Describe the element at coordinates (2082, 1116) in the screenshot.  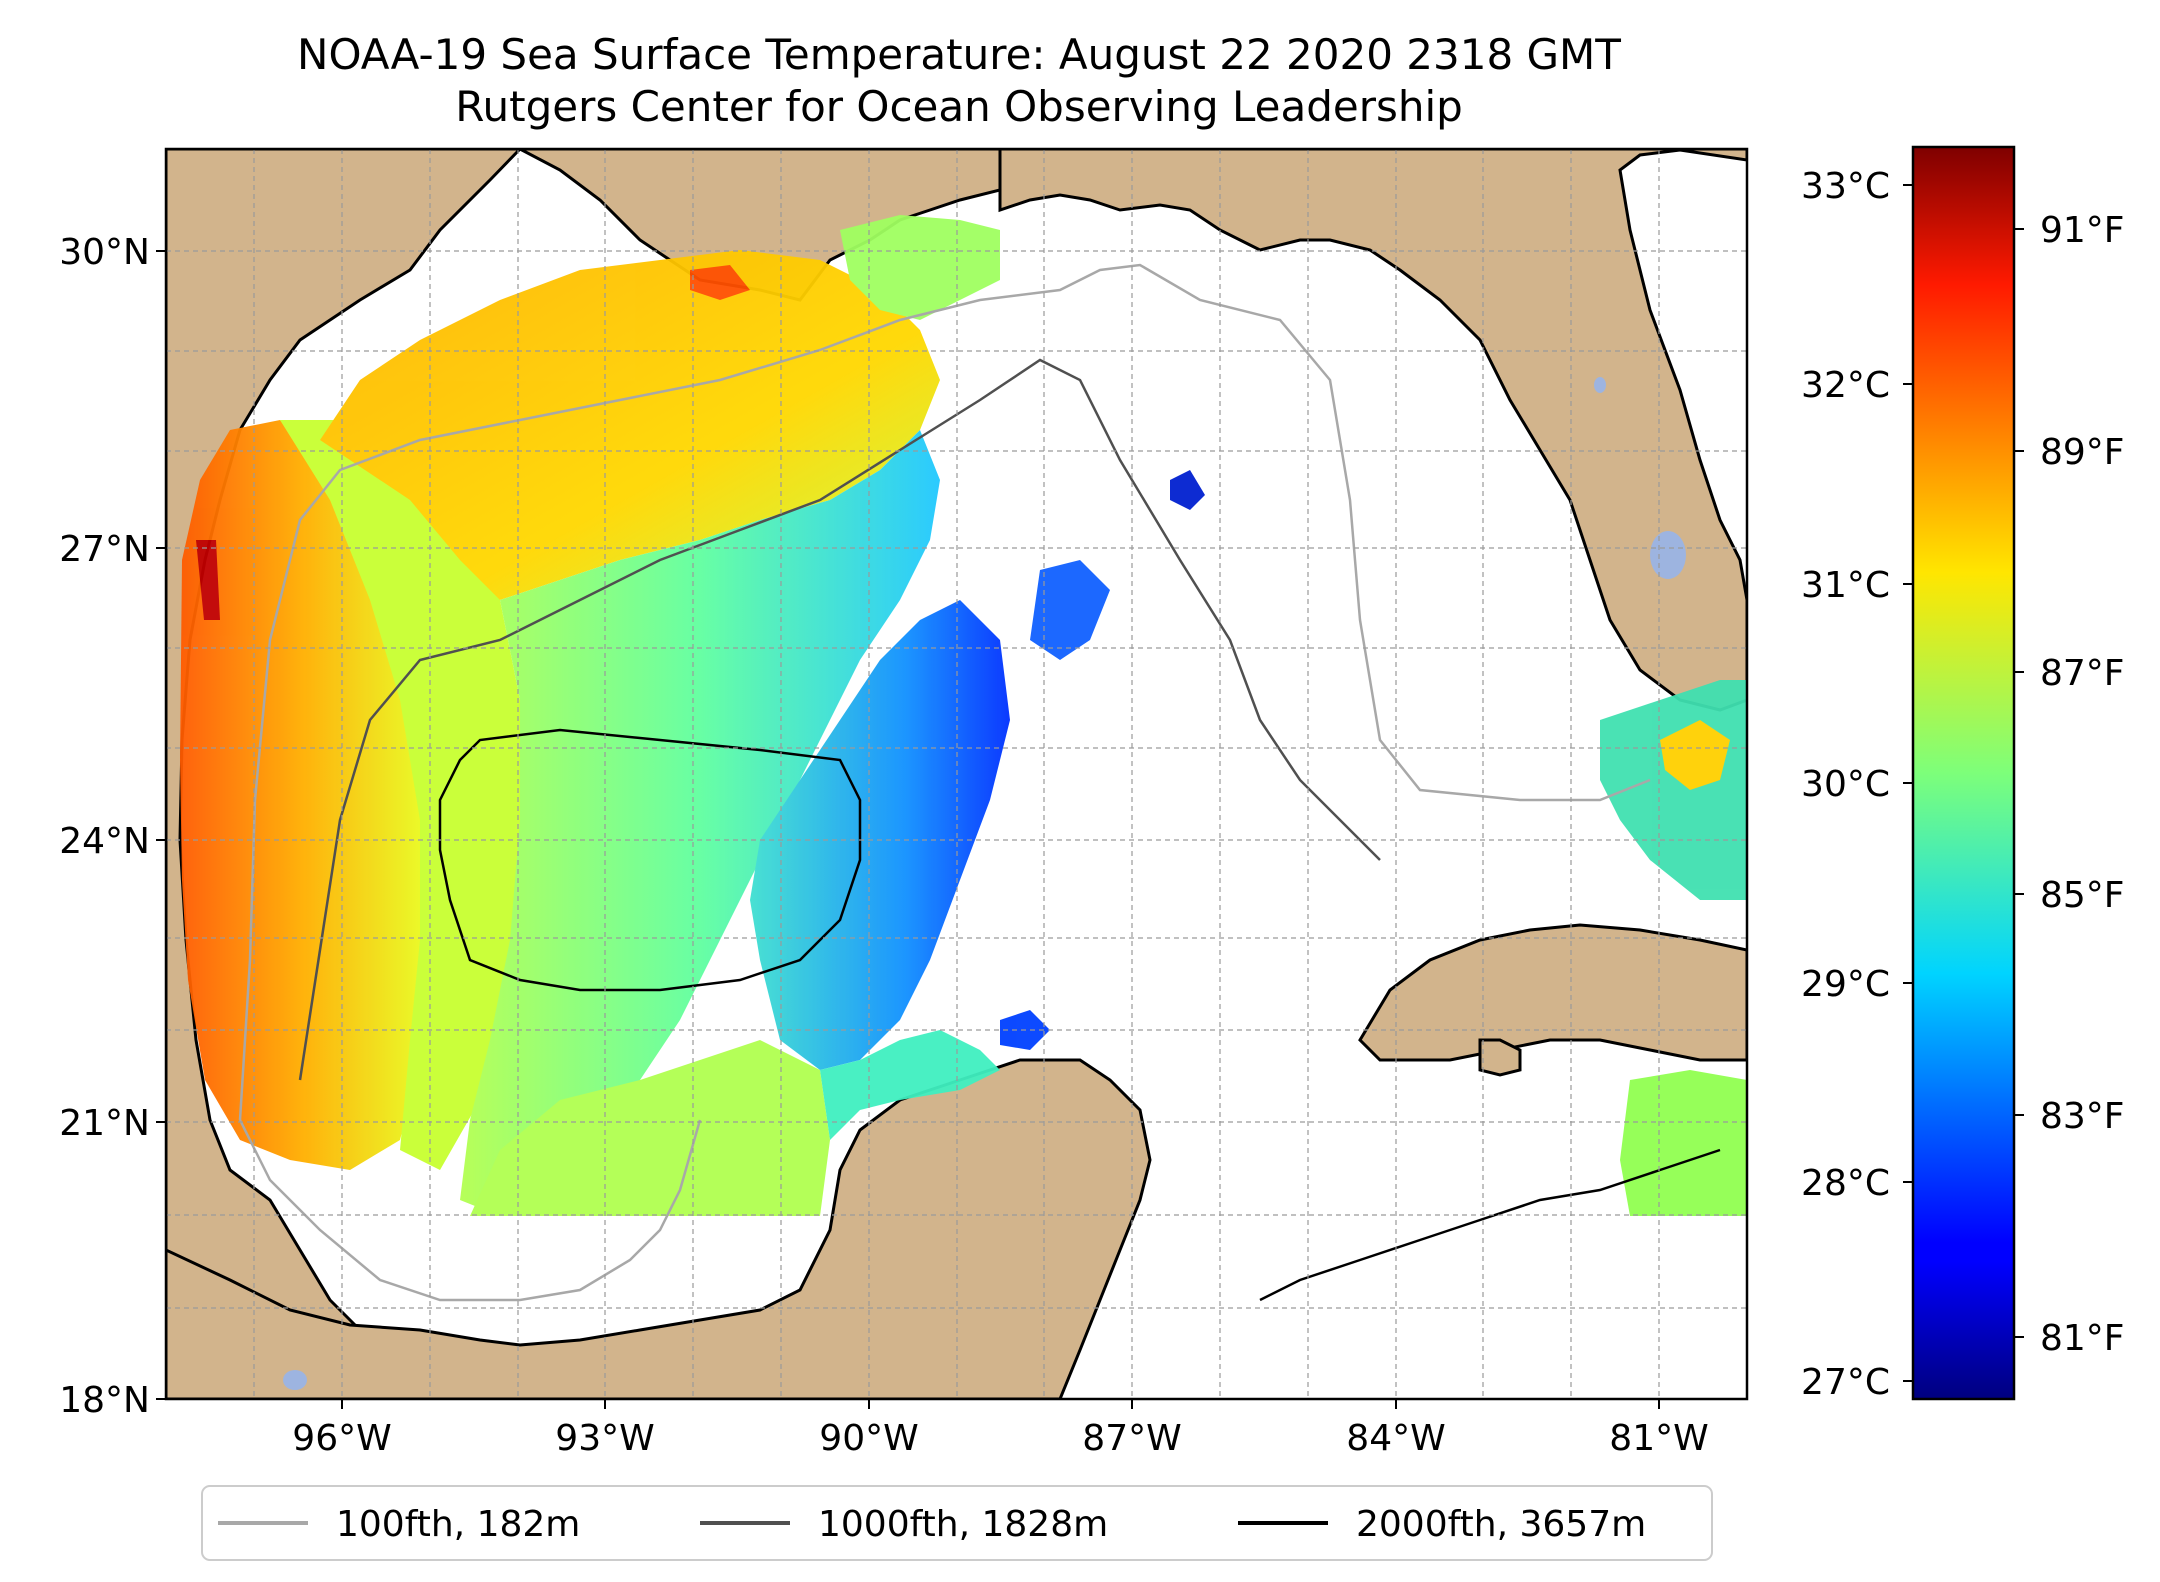
I see `fahrenheit-label-83: 83°F` at that location.